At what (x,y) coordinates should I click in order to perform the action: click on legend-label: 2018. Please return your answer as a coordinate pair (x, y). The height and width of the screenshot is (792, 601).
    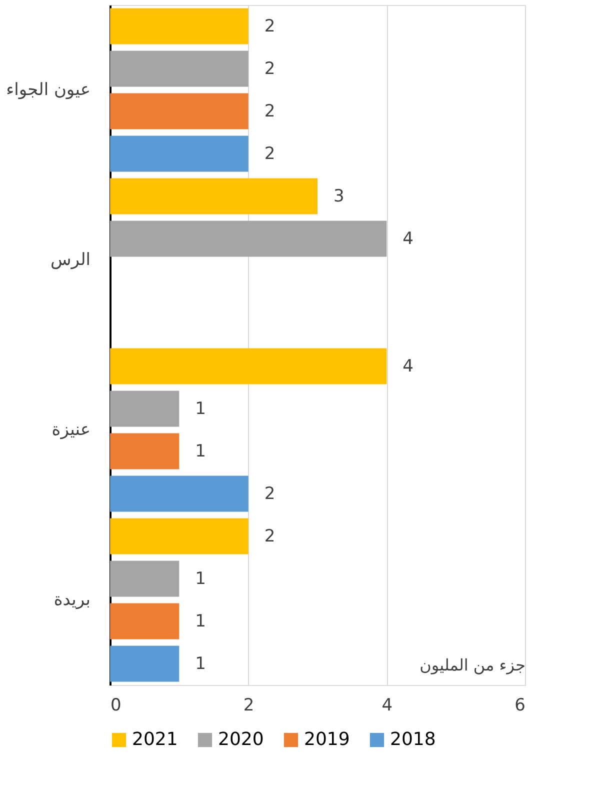
    Looking at the image, I should click on (413, 739).